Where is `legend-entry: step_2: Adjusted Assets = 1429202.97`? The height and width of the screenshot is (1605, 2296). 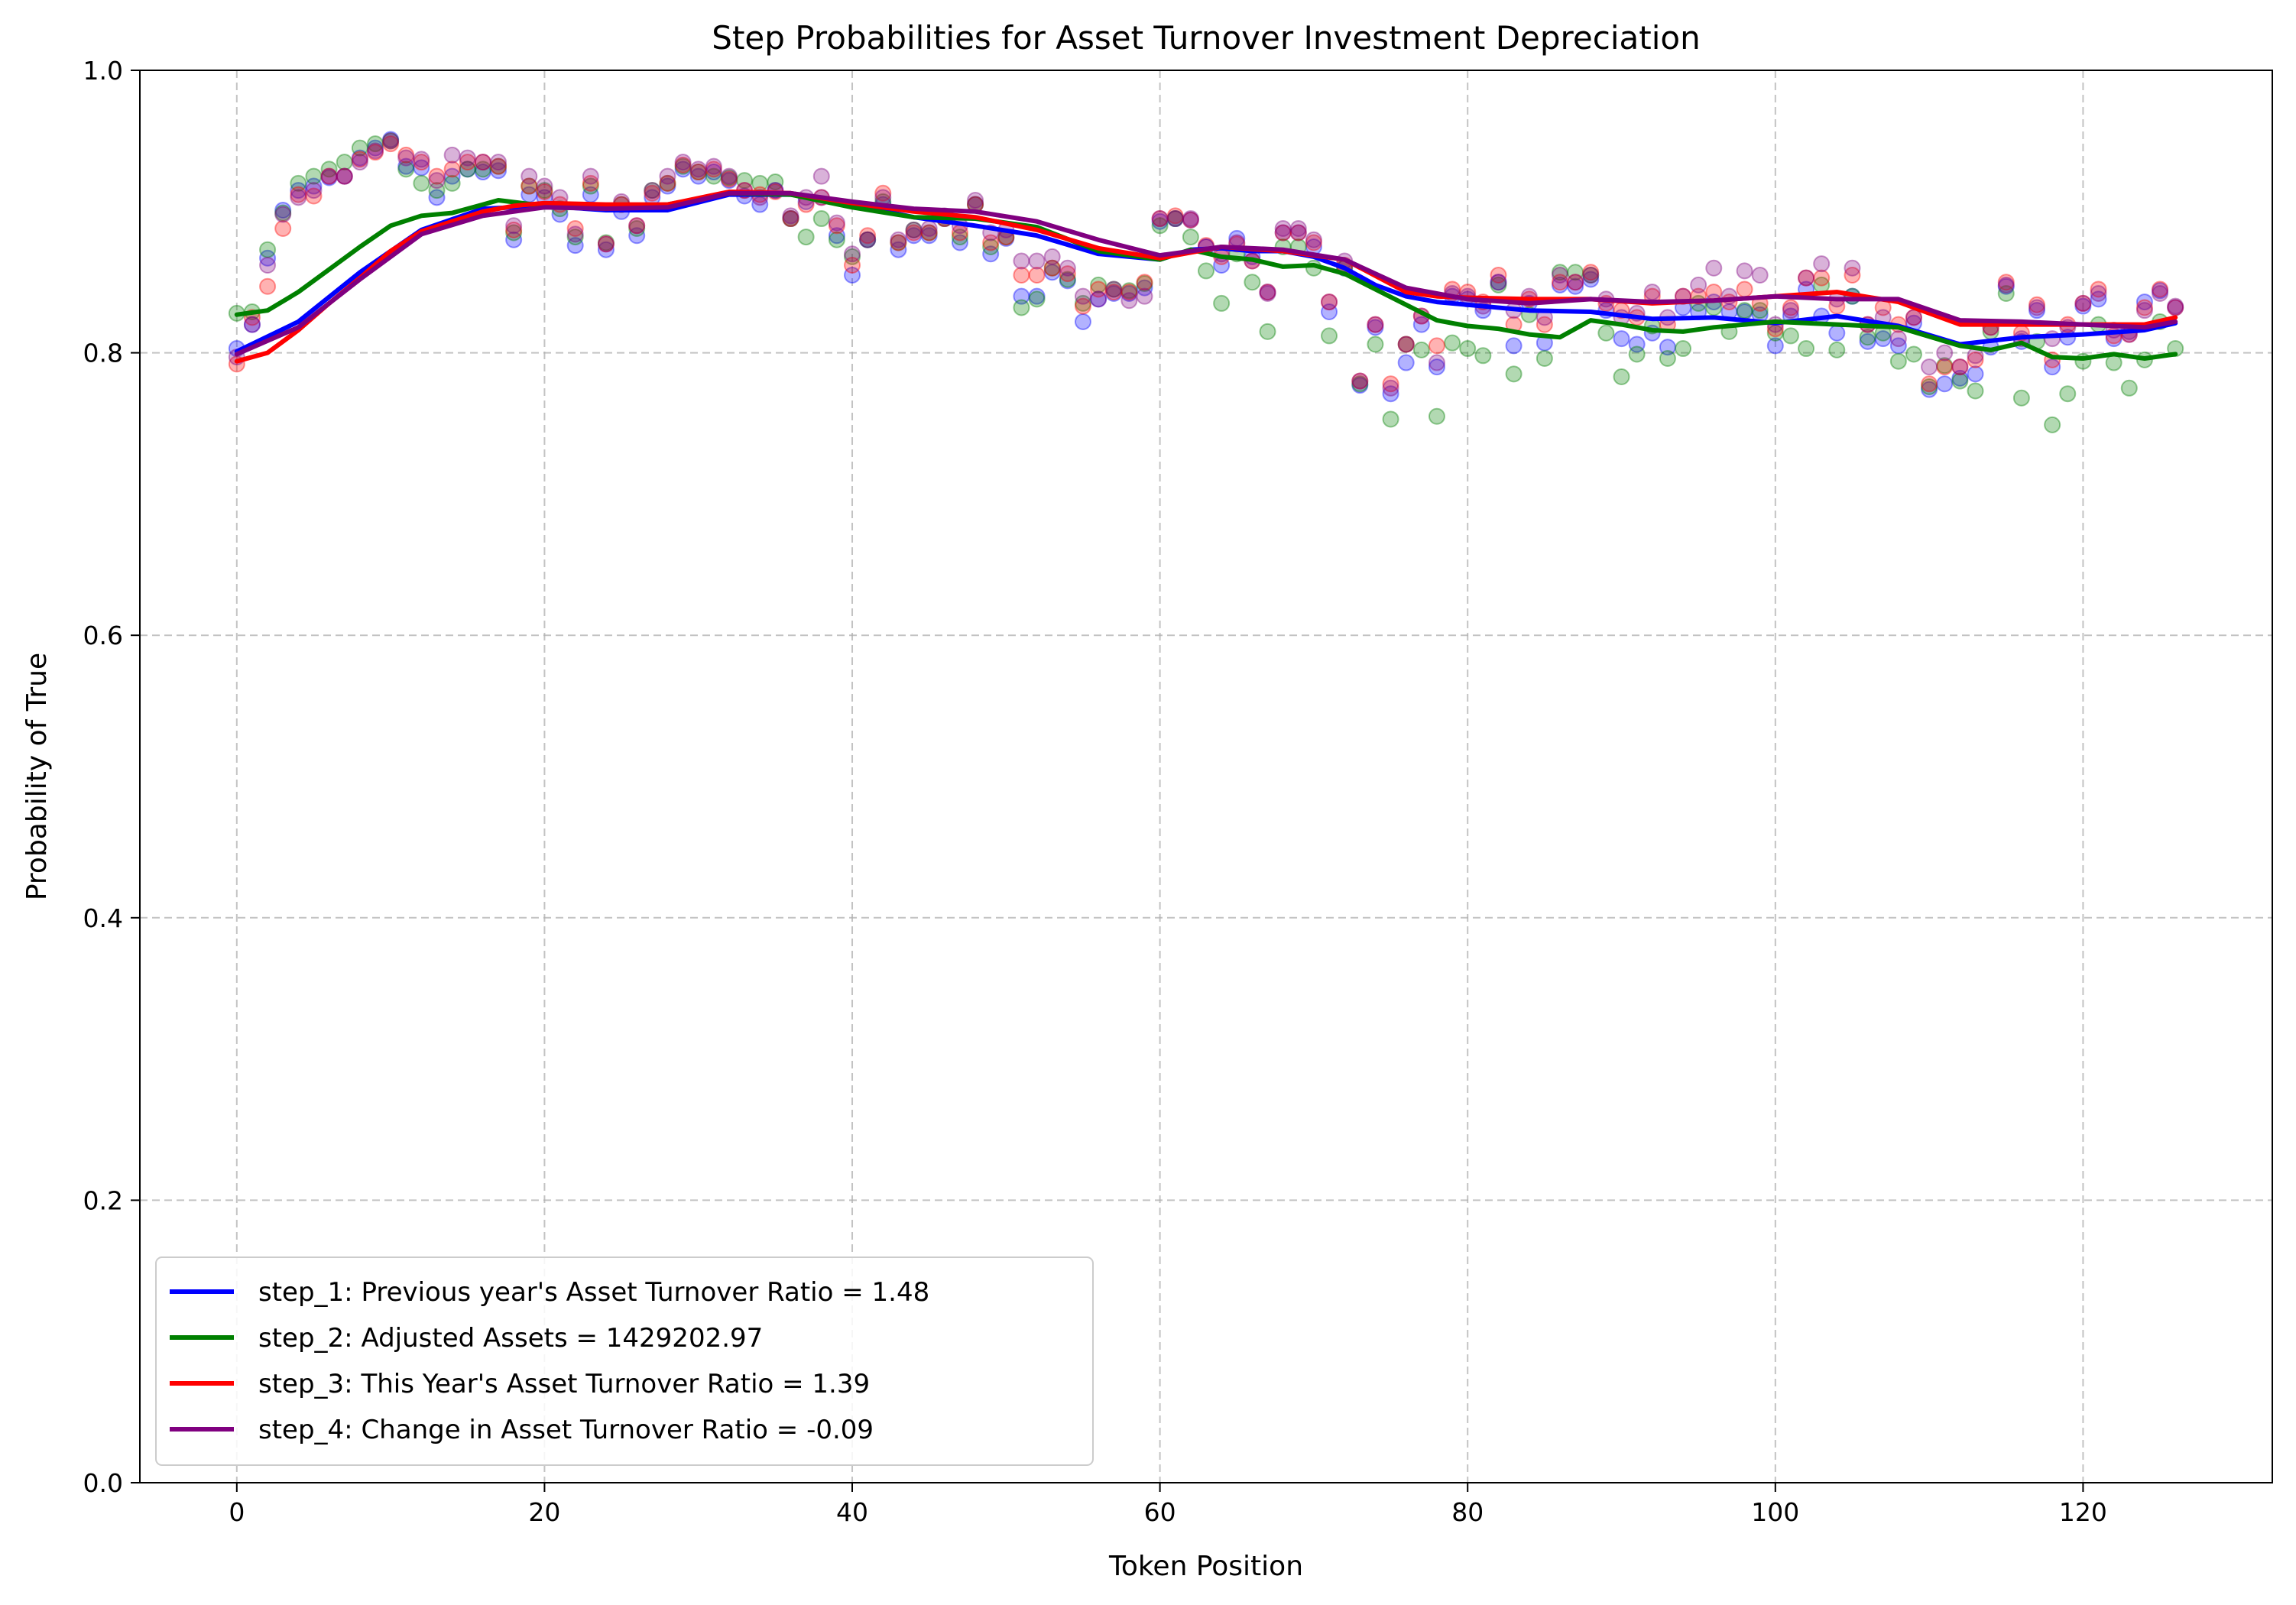
legend-entry: step_2: Adjusted Assets = 1429202.97 is located at coordinates (510, 1338).